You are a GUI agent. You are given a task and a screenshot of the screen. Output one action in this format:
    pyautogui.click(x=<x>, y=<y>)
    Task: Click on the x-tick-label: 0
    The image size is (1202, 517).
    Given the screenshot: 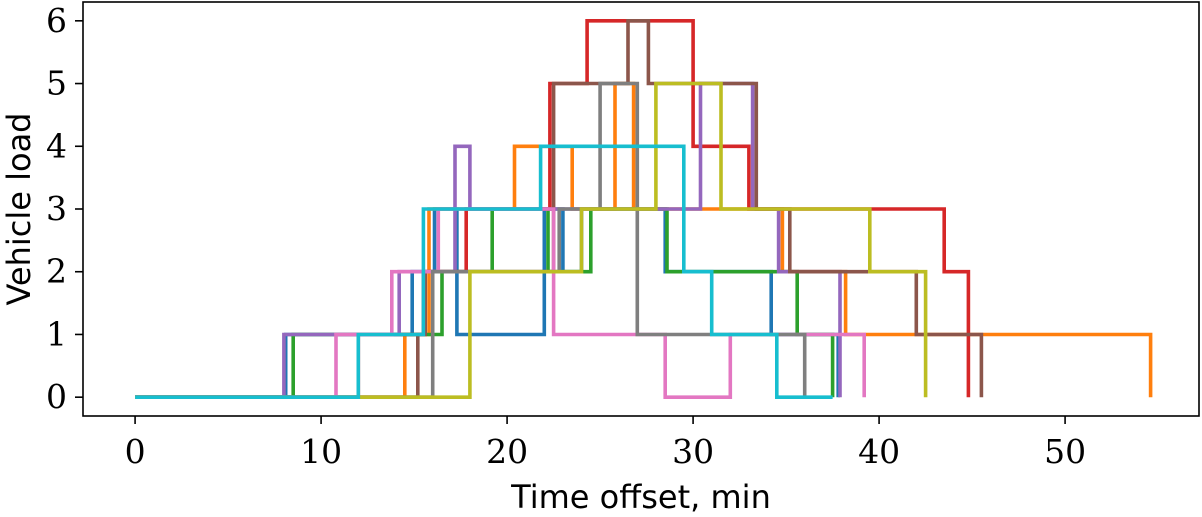 What is the action you would take?
    pyautogui.click(x=135, y=451)
    